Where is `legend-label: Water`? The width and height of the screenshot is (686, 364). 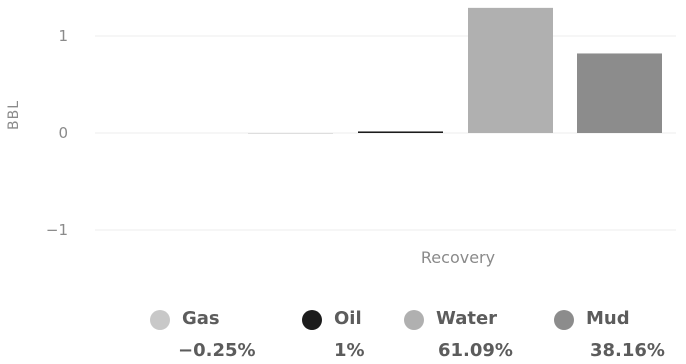
legend-label: Water is located at coordinates (467, 318).